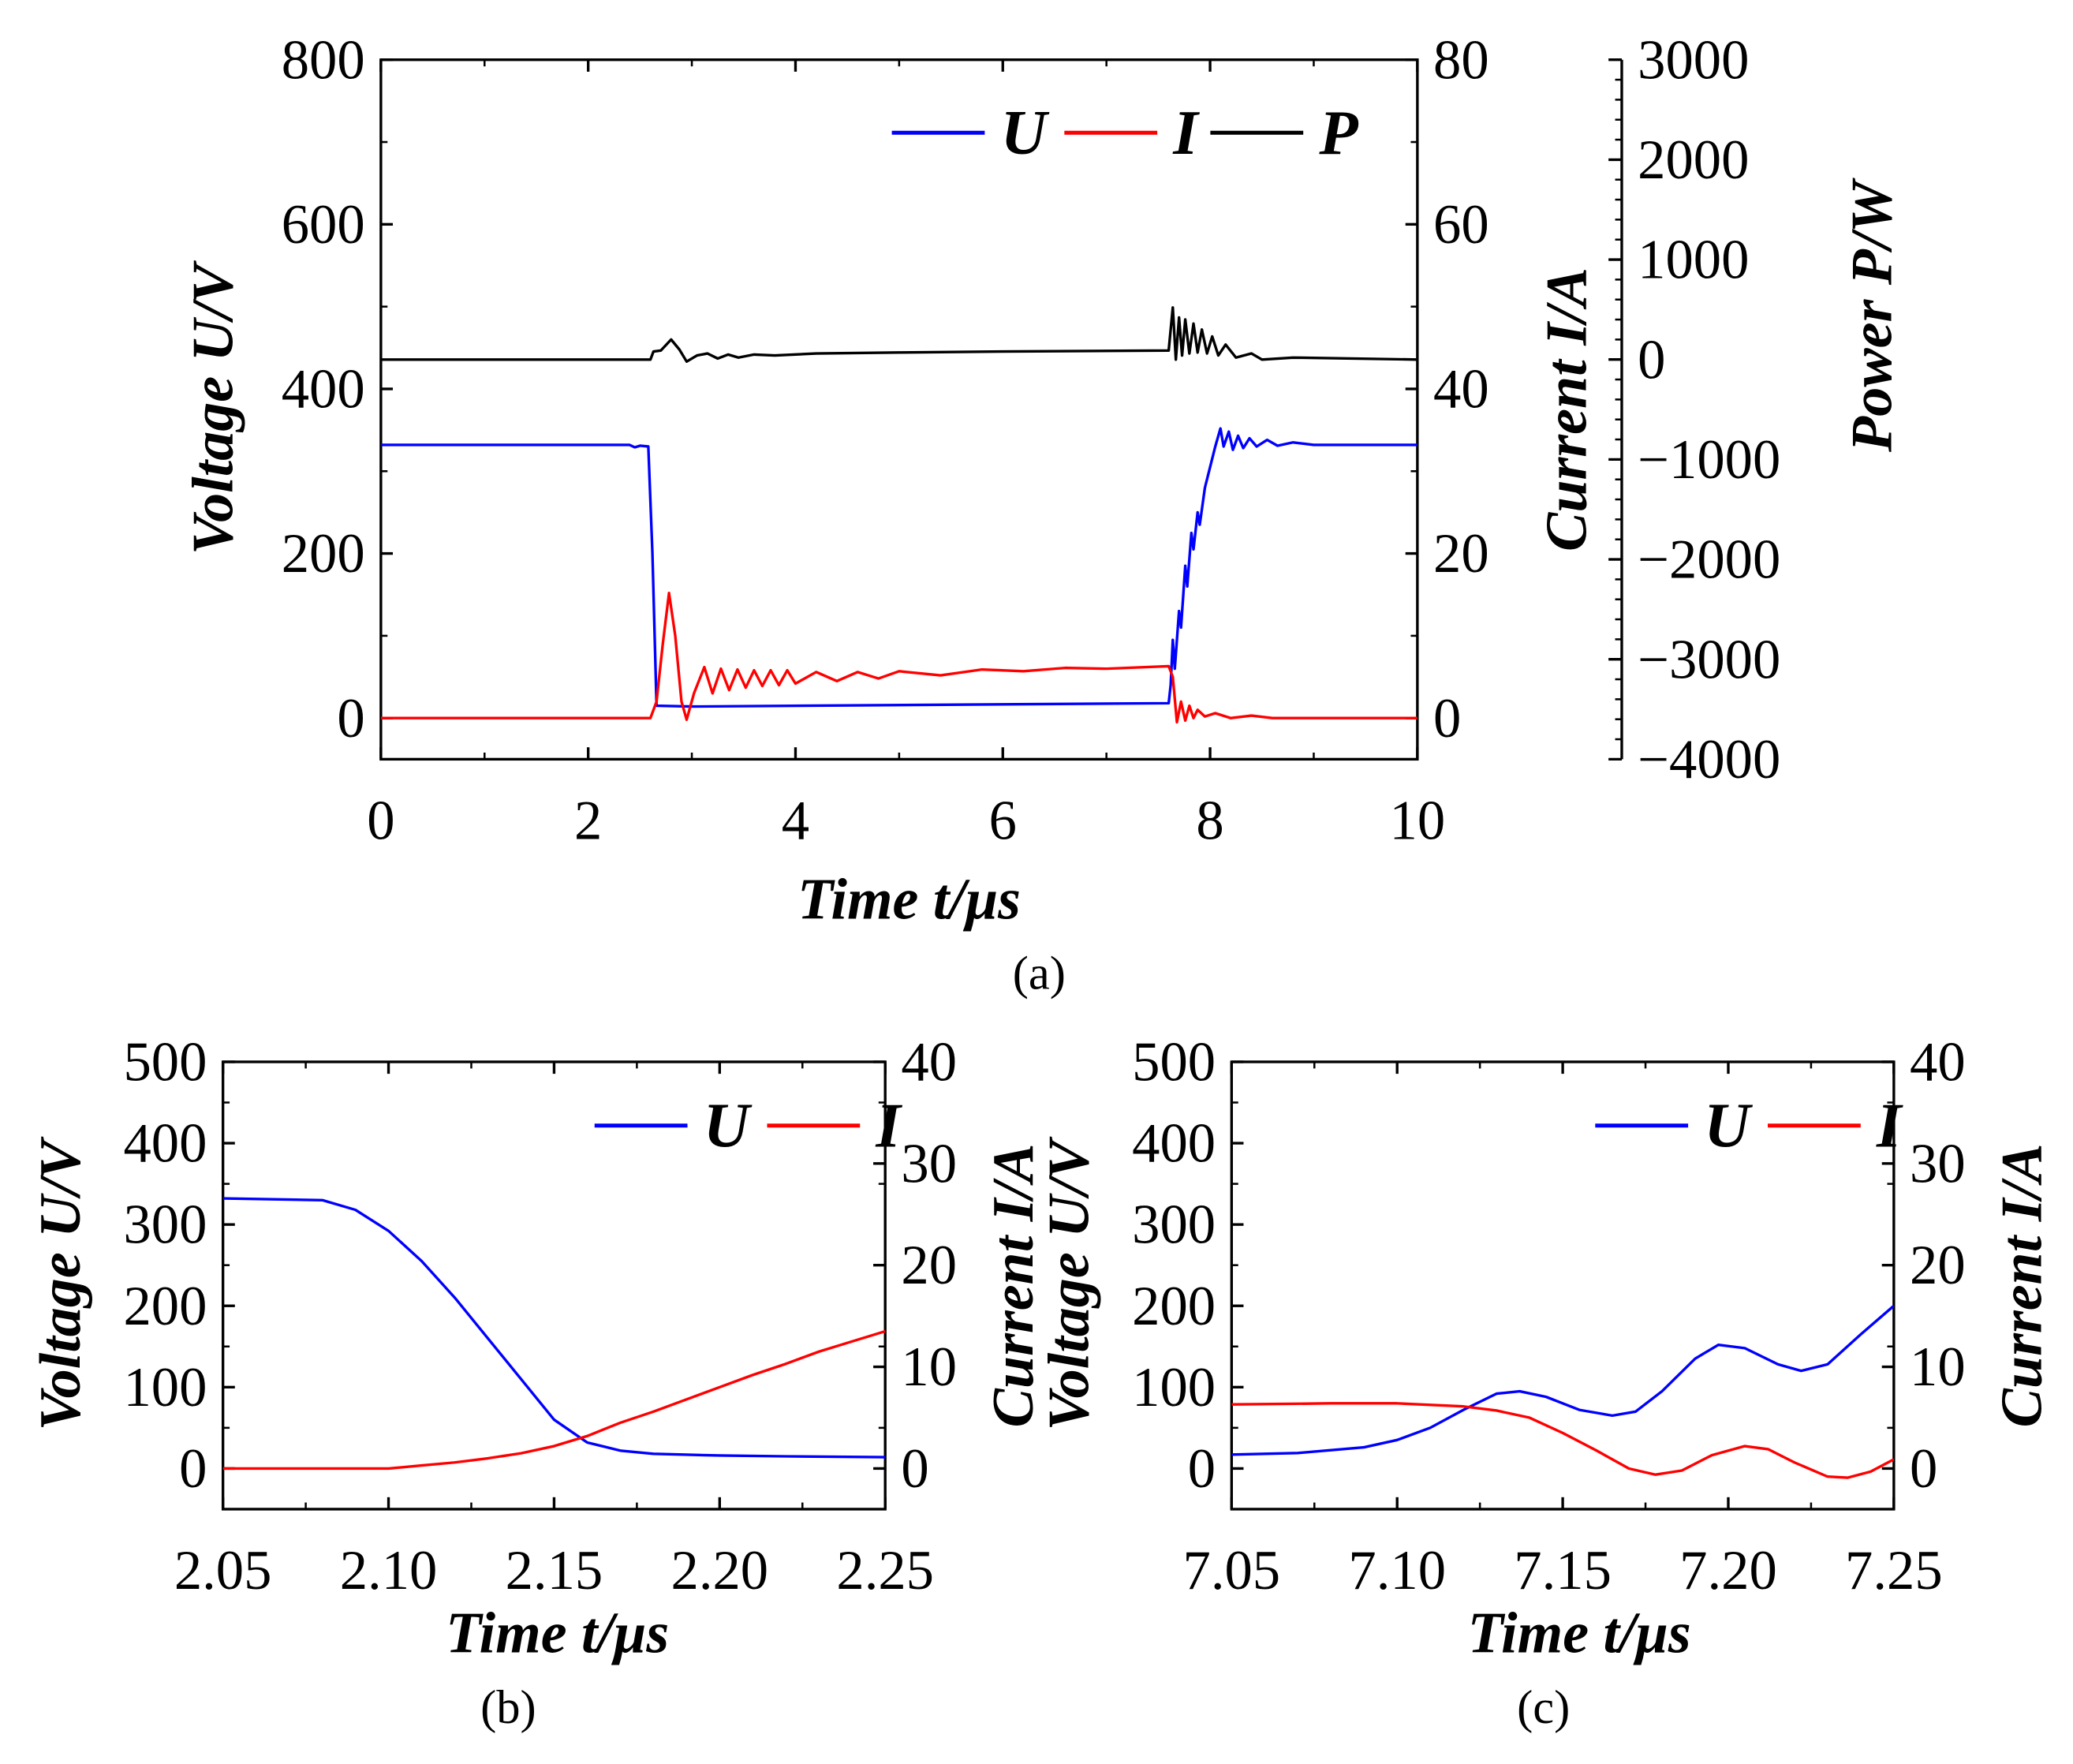 The height and width of the screenshot is (1764, 2073). What do you see at coordinates (323, 225) in the screenshot?
I see `y-left-tick-label: 600` at bounding box center [323, 225].